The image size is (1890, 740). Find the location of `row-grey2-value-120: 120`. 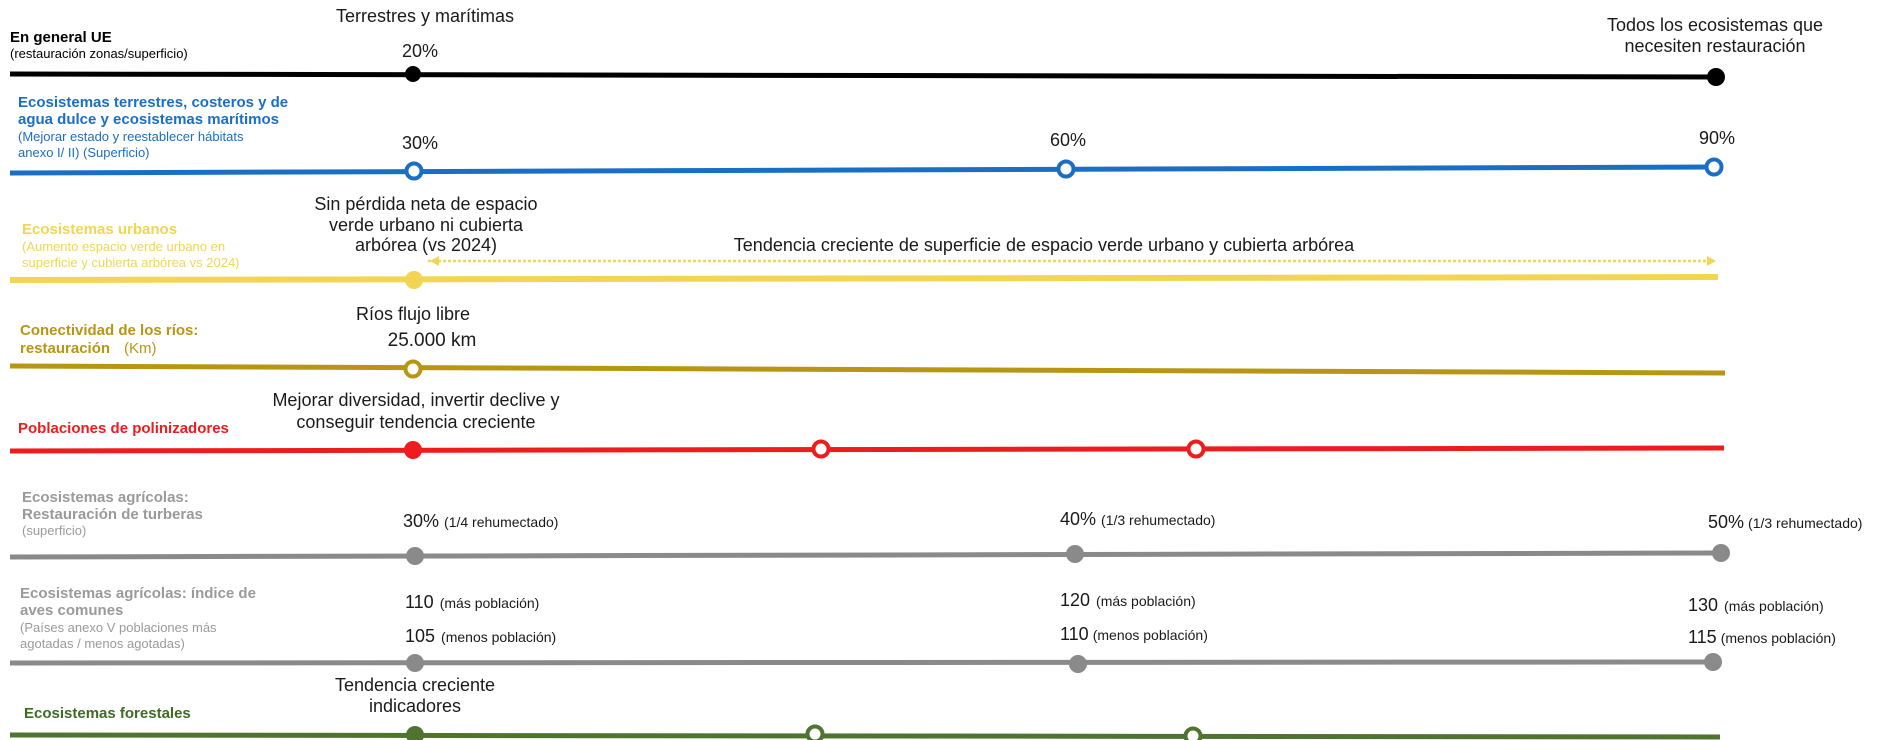

row-grey2-value-120: 120 is located at coordinates (1075, 600).